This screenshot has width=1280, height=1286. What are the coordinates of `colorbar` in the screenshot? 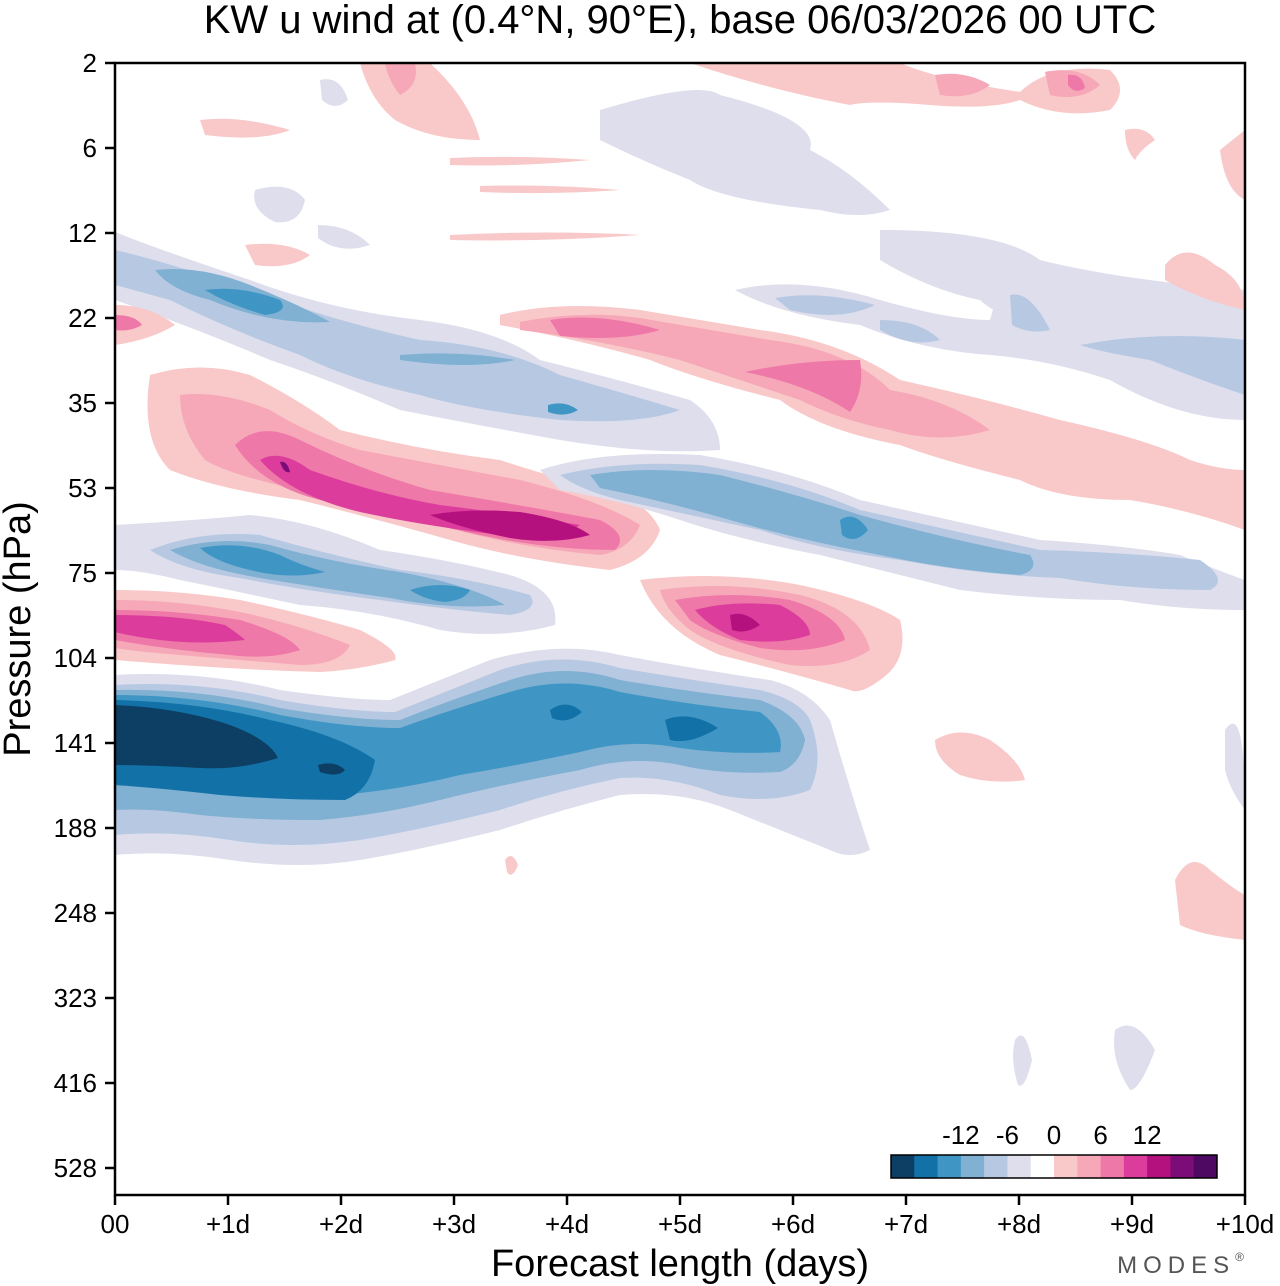 It's located at (1054, 1166).